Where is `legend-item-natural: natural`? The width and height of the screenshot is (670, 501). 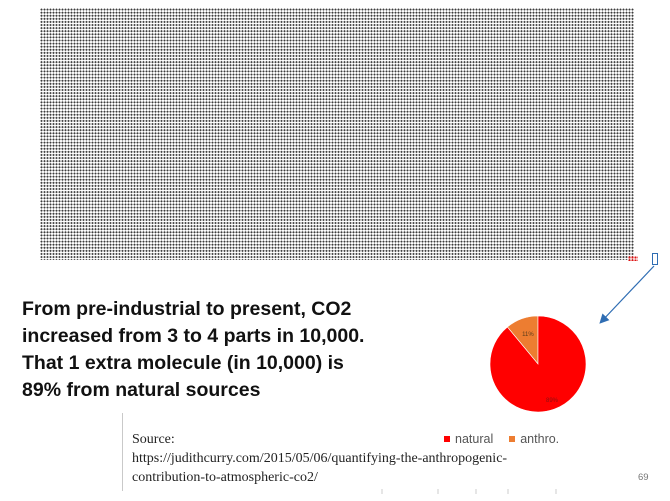 legend-item-natural: natural is located at coordinates (468, 439).